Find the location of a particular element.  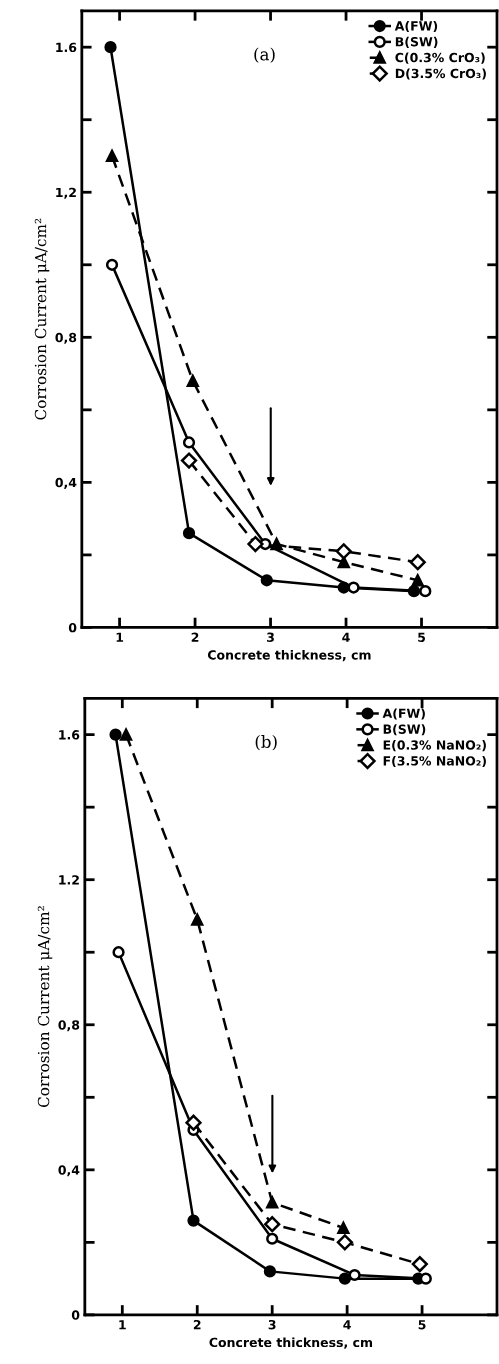

y-tick-label: 1,2 is located at coordinates (66, 193).